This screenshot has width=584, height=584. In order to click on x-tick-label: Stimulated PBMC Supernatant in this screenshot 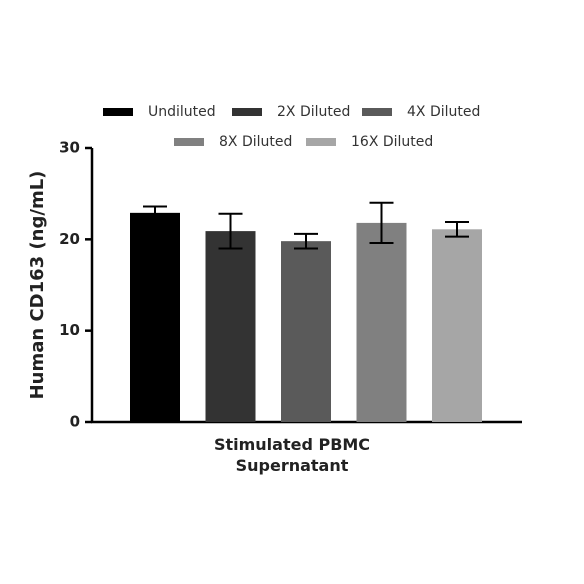, I will do `click(292, 455)`.